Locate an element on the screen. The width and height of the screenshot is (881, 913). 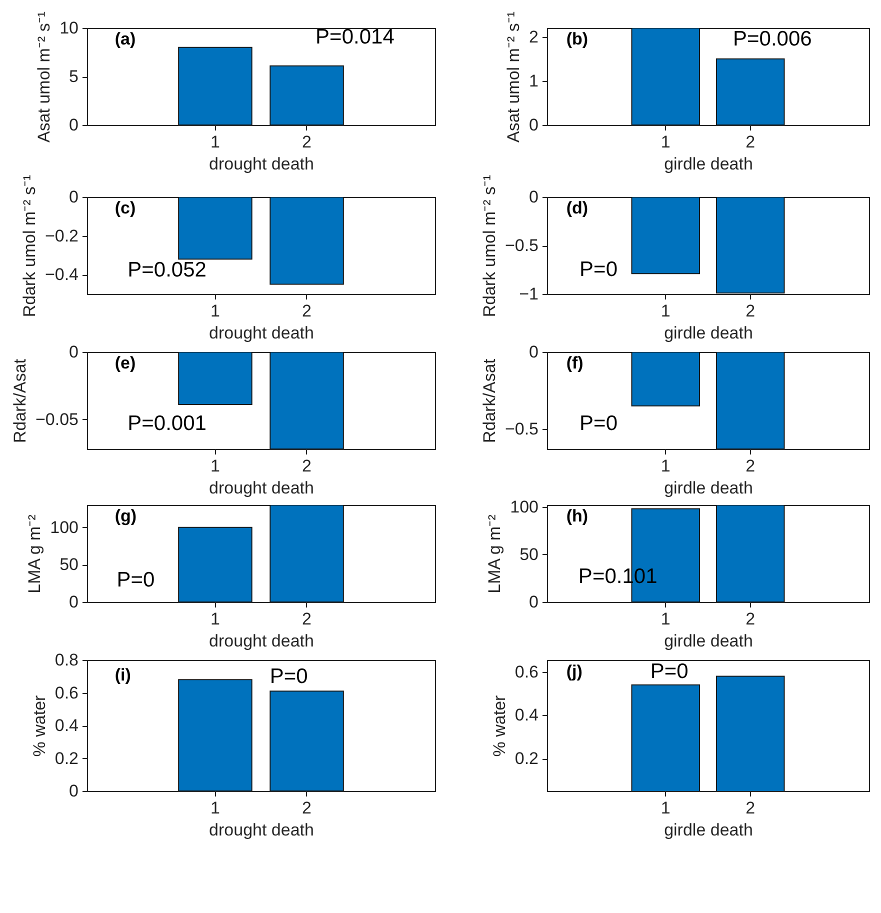
y-tick-label: −0.4 is located at coordinates (61, 274).